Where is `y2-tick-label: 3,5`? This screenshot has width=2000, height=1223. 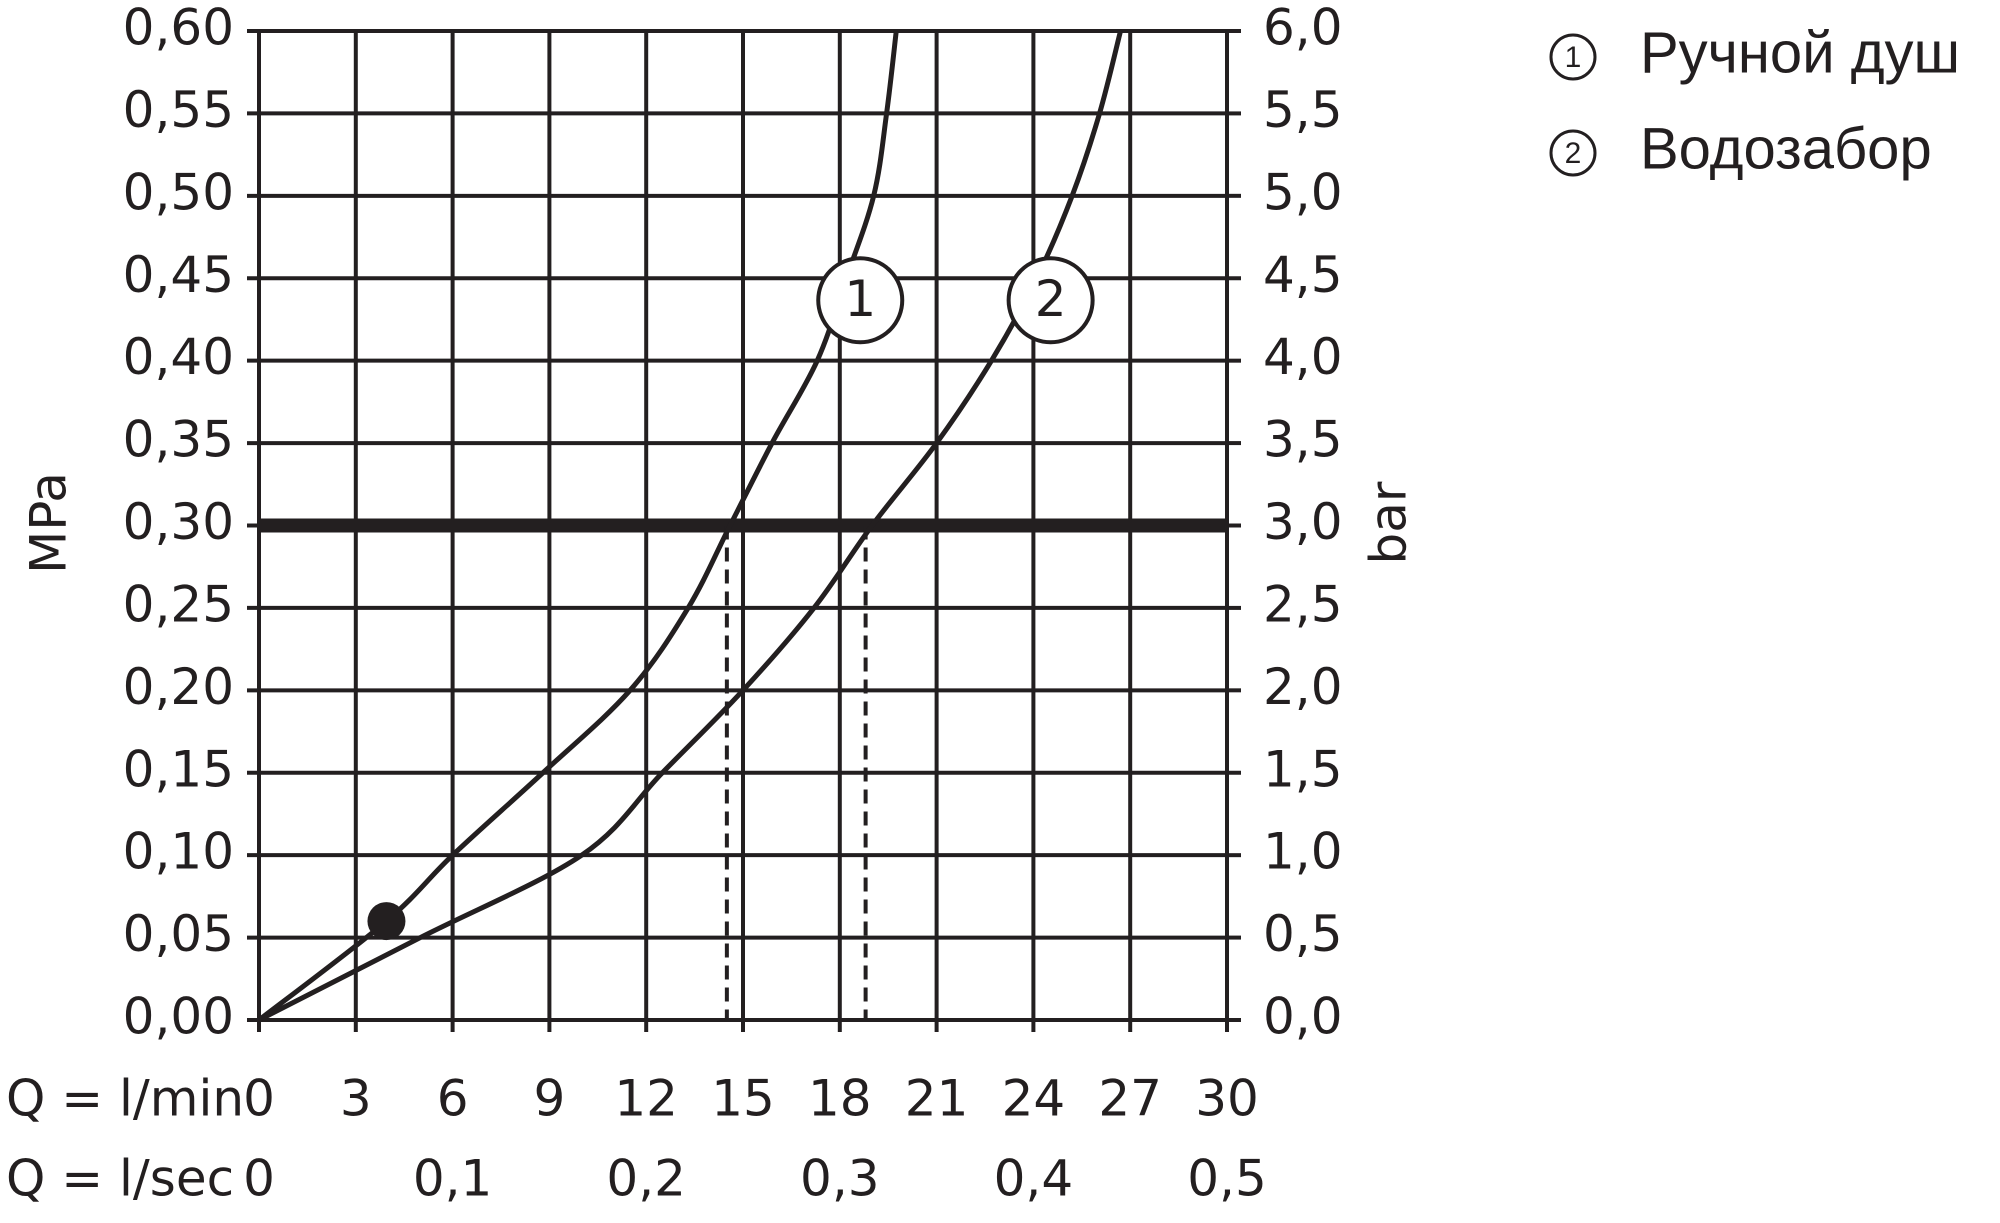
y2-tick-label: 3,5 is located at coordinates (1303, 440).